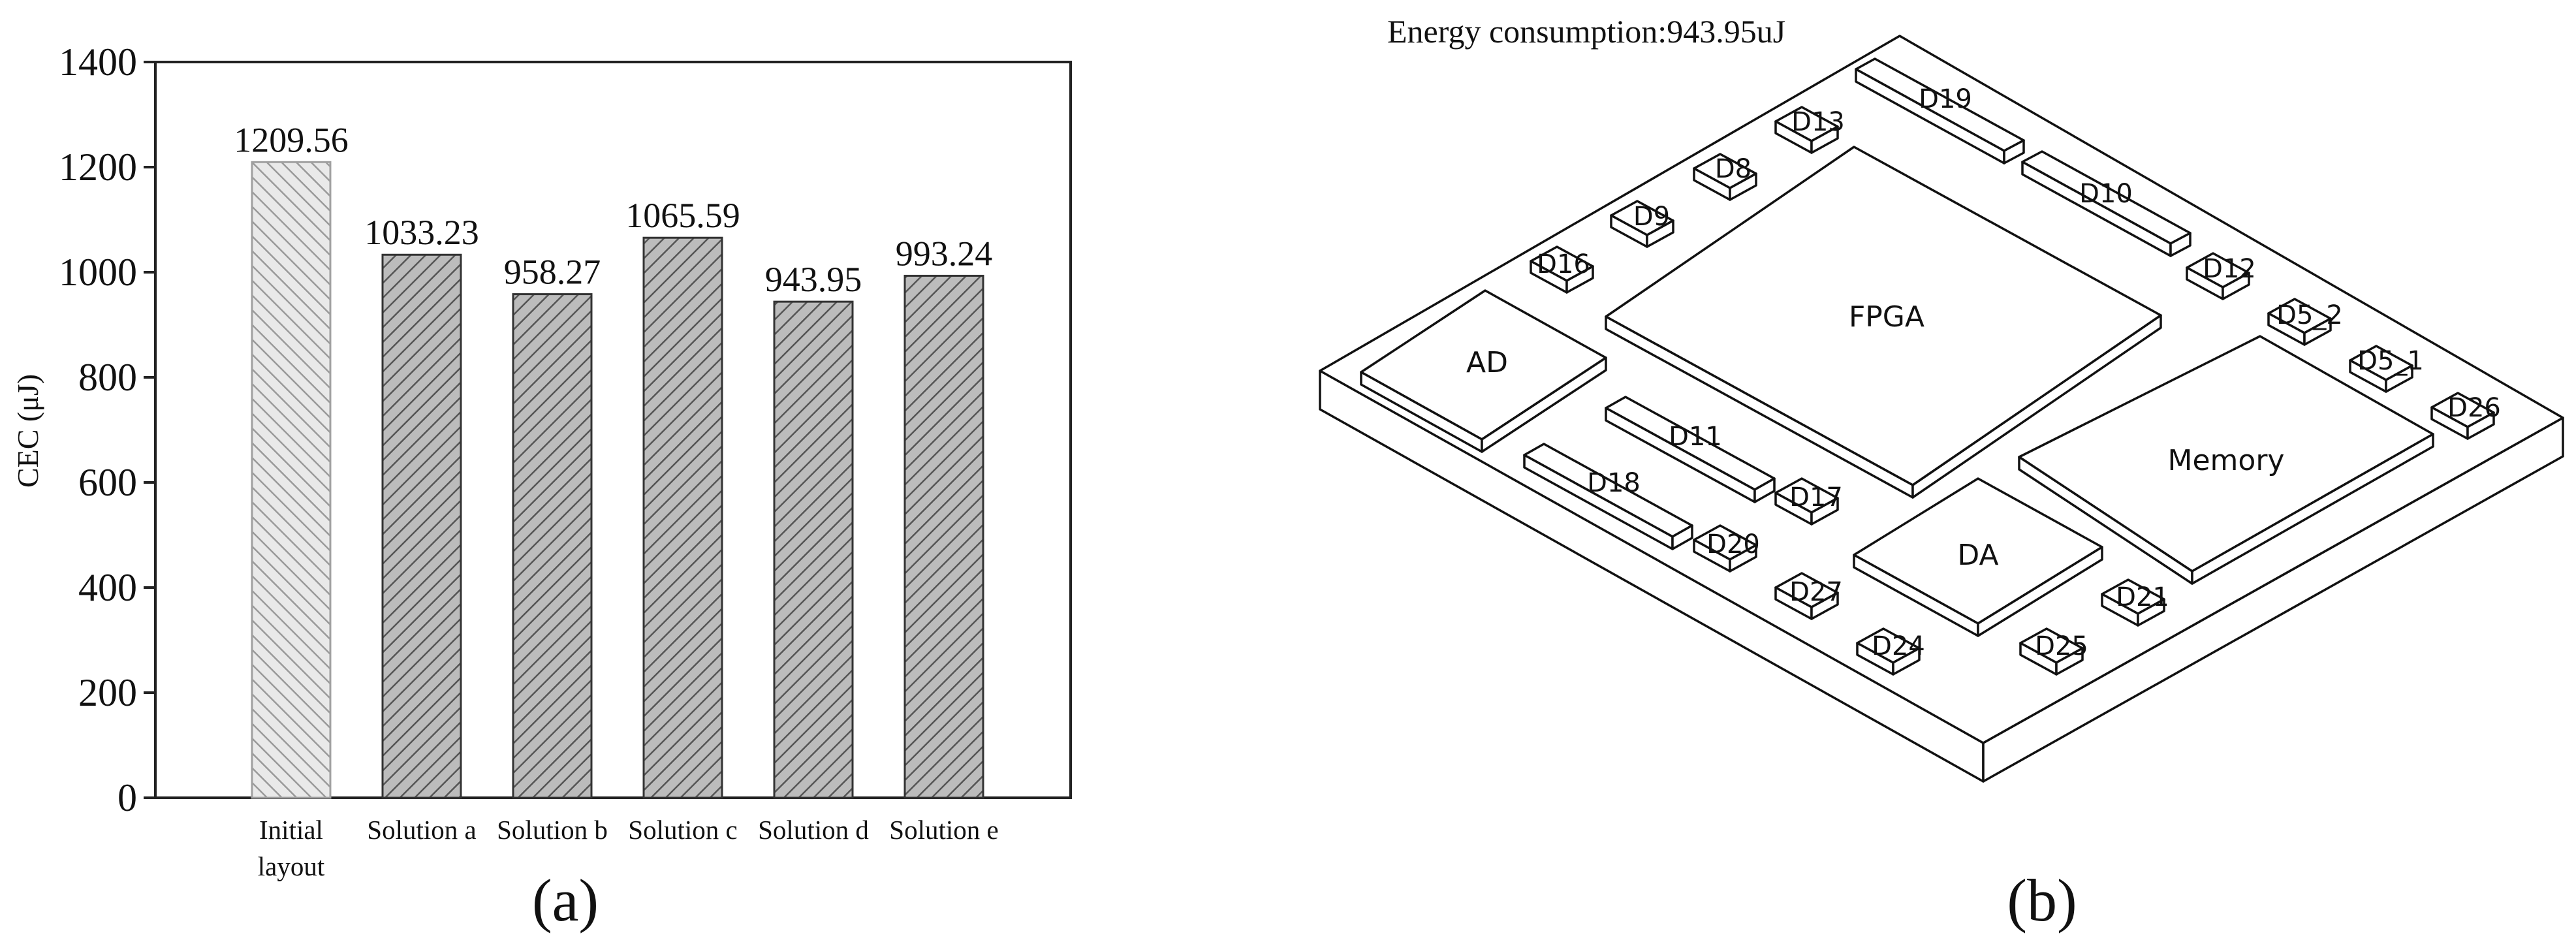 The height and width of the screenshot is (944, 2576). I want to click on svg-text: D17, so click(1816, 497).